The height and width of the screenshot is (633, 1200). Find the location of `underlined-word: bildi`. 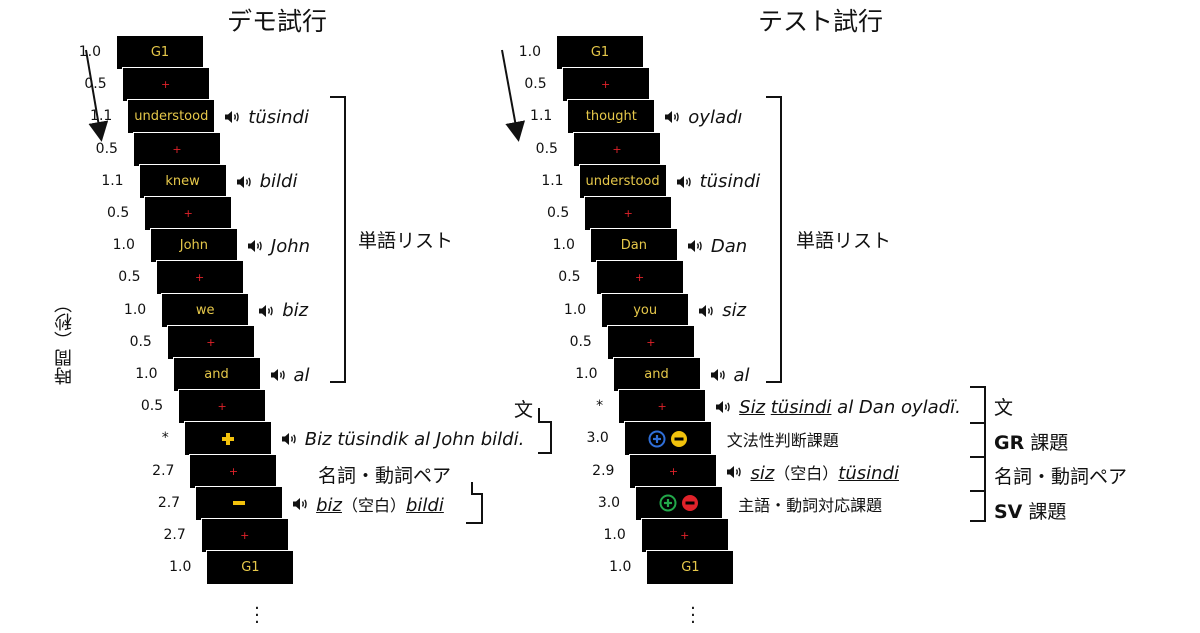

underlined-word: bildi is located at coordinates (424, 505).